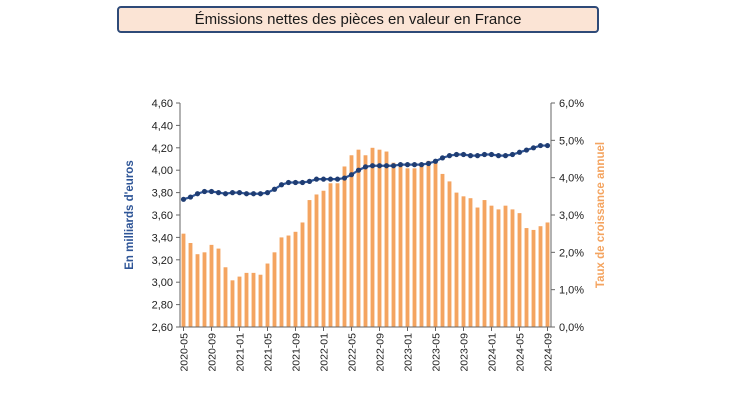 The height and width of the screenshot is (410, 730). Describe the element at coordinates (185, 352) in the screenshot. I see `x-tick-label: 2020-05` at that location.